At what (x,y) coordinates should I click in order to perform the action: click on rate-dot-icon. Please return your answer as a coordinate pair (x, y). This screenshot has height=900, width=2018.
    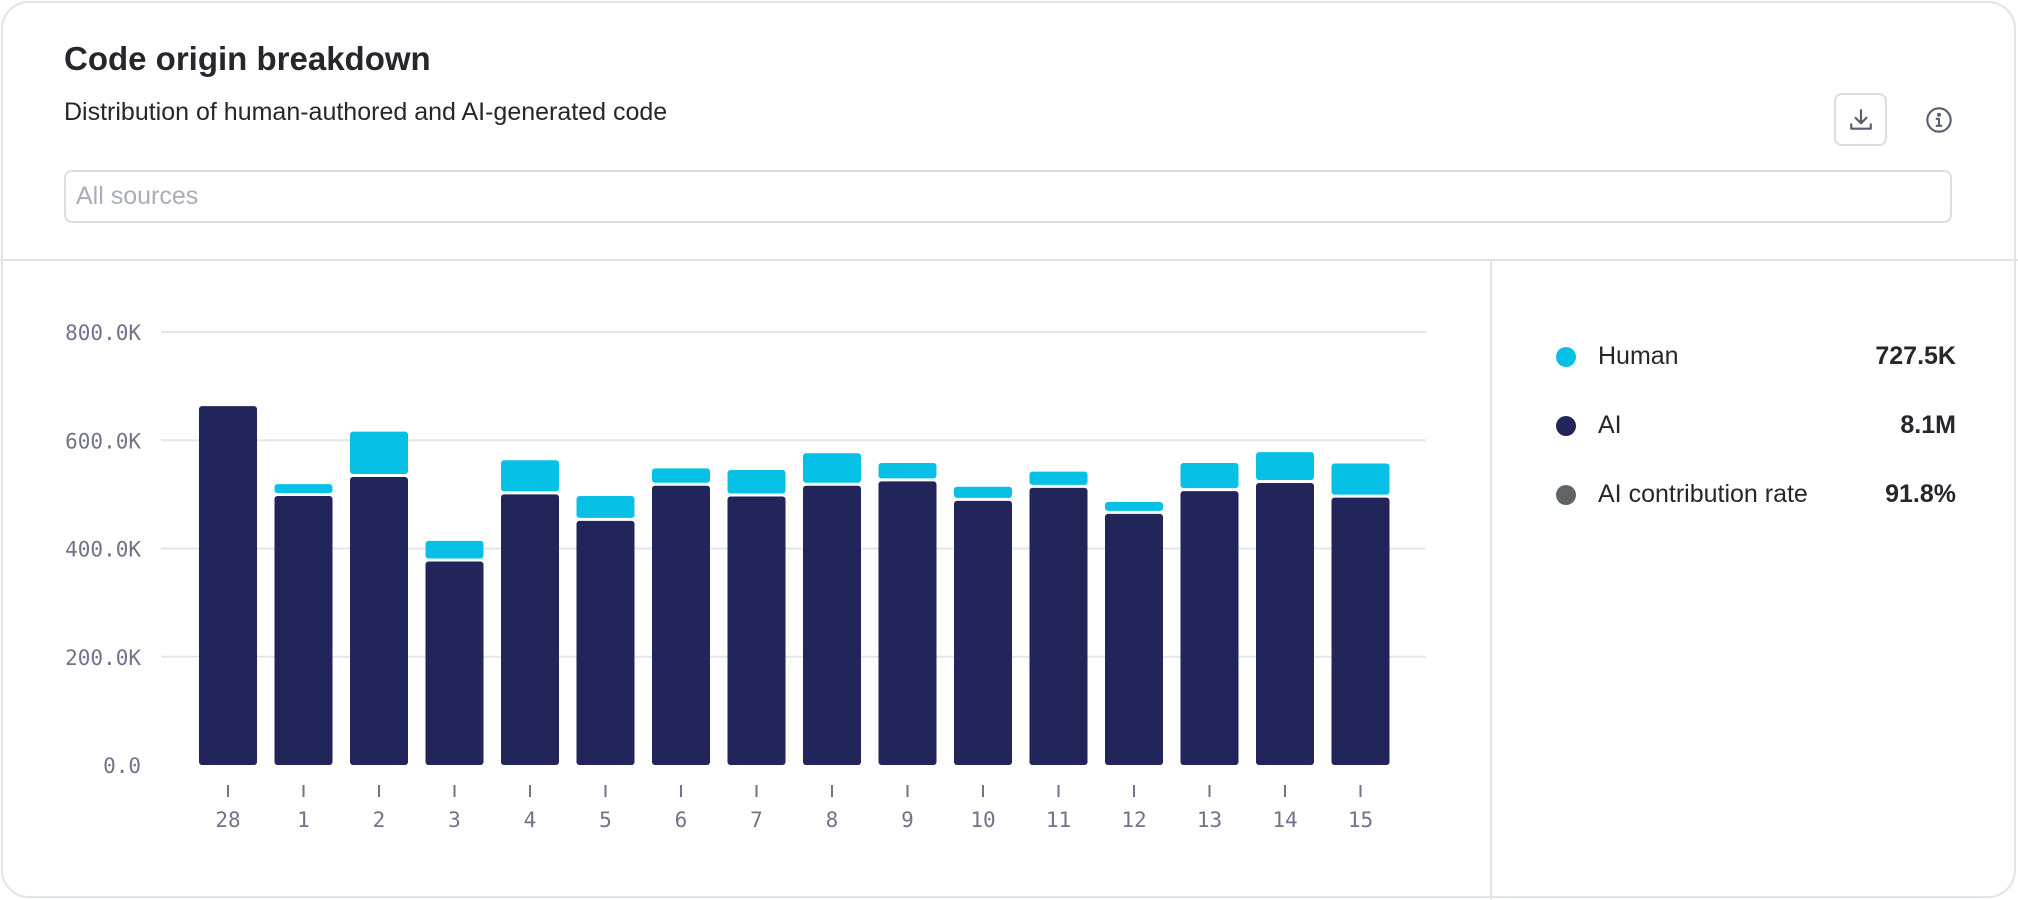
    Looking at the image, I should click on (1566, 494).